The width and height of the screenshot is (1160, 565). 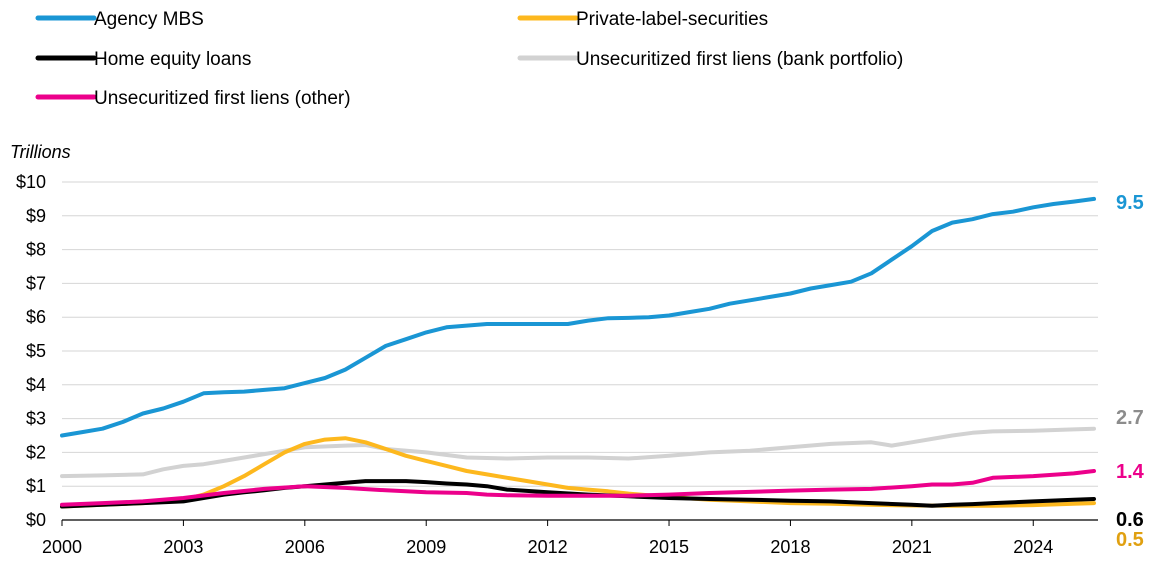 What do you see at coordinates (1130, 520) in the screenshot?
I see `end-label-home-equity-loans: 0.6` at bounding box center [1130, 520].